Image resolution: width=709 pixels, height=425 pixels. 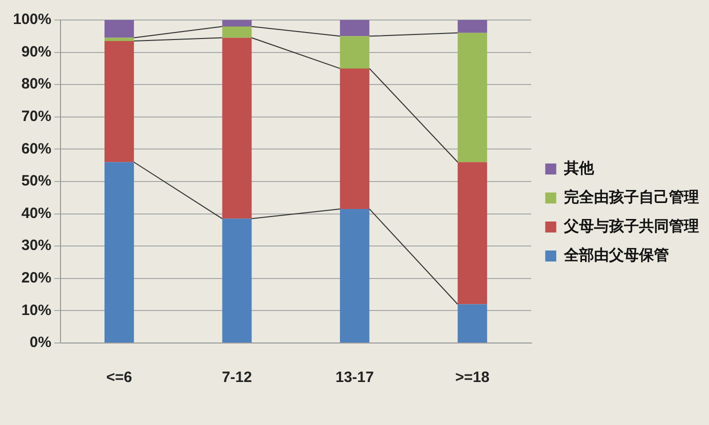 I want to click on y-tick-label: 100%, so click(x=32, y=19).